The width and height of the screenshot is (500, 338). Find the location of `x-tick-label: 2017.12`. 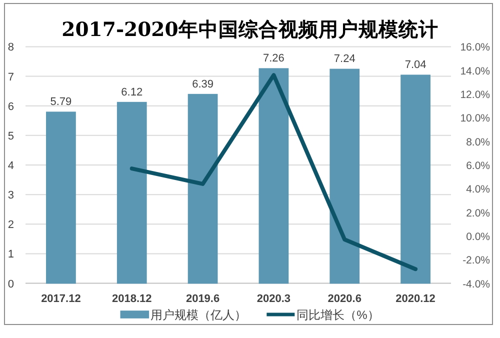

x-tick-label: 2017.12 is located at coordinates (61, 299).